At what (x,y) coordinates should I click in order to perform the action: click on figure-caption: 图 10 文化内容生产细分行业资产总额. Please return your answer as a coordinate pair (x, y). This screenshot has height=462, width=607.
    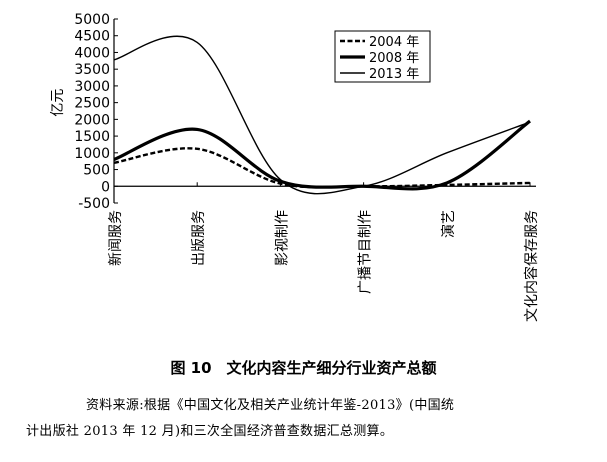
    Looking at the image, I should click on (303, 368).